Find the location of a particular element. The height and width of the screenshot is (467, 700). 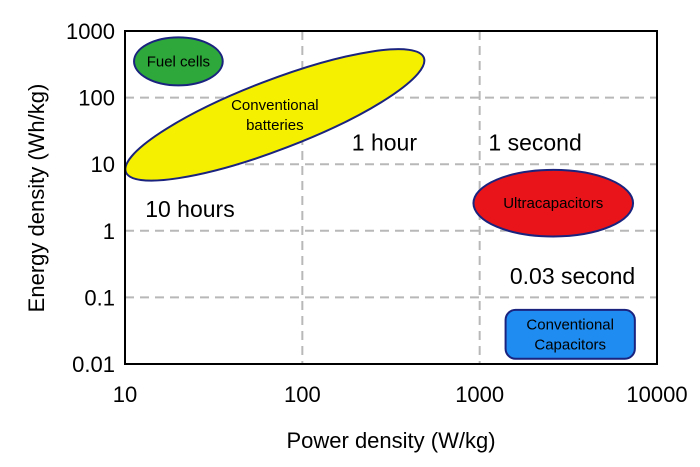

region-label-conventional-batteries: batteries is located at coordinates (275, 125).